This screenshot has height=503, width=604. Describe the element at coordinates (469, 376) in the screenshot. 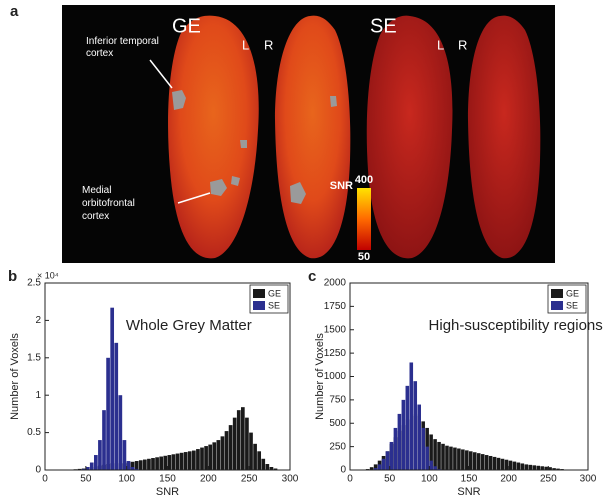

I see `plot-area` at that location.